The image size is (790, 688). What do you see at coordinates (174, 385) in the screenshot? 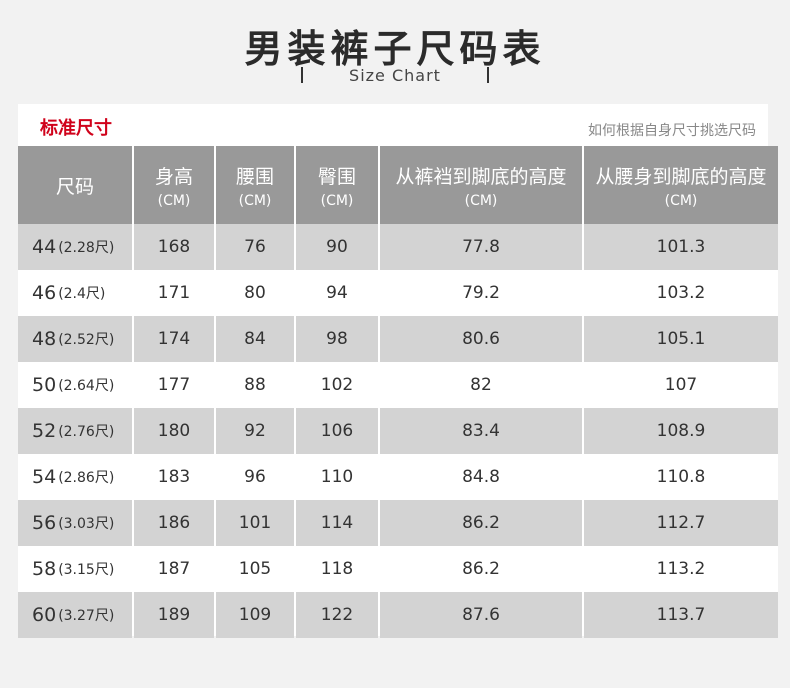
I see `table-cell-height: 177` at bounding box center [174, 385].